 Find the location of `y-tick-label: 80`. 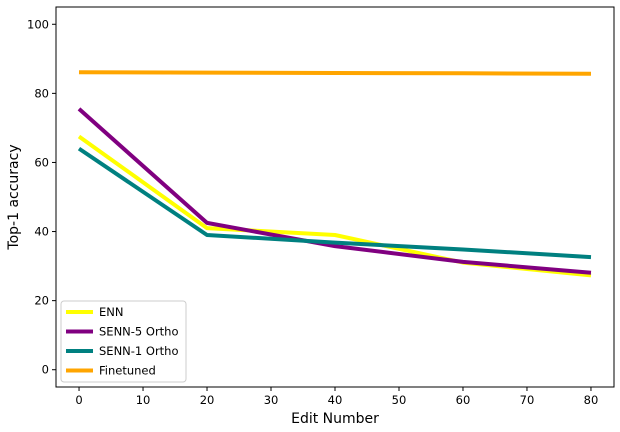

y-tick-label: 80 is located at coordinates (41, 93).